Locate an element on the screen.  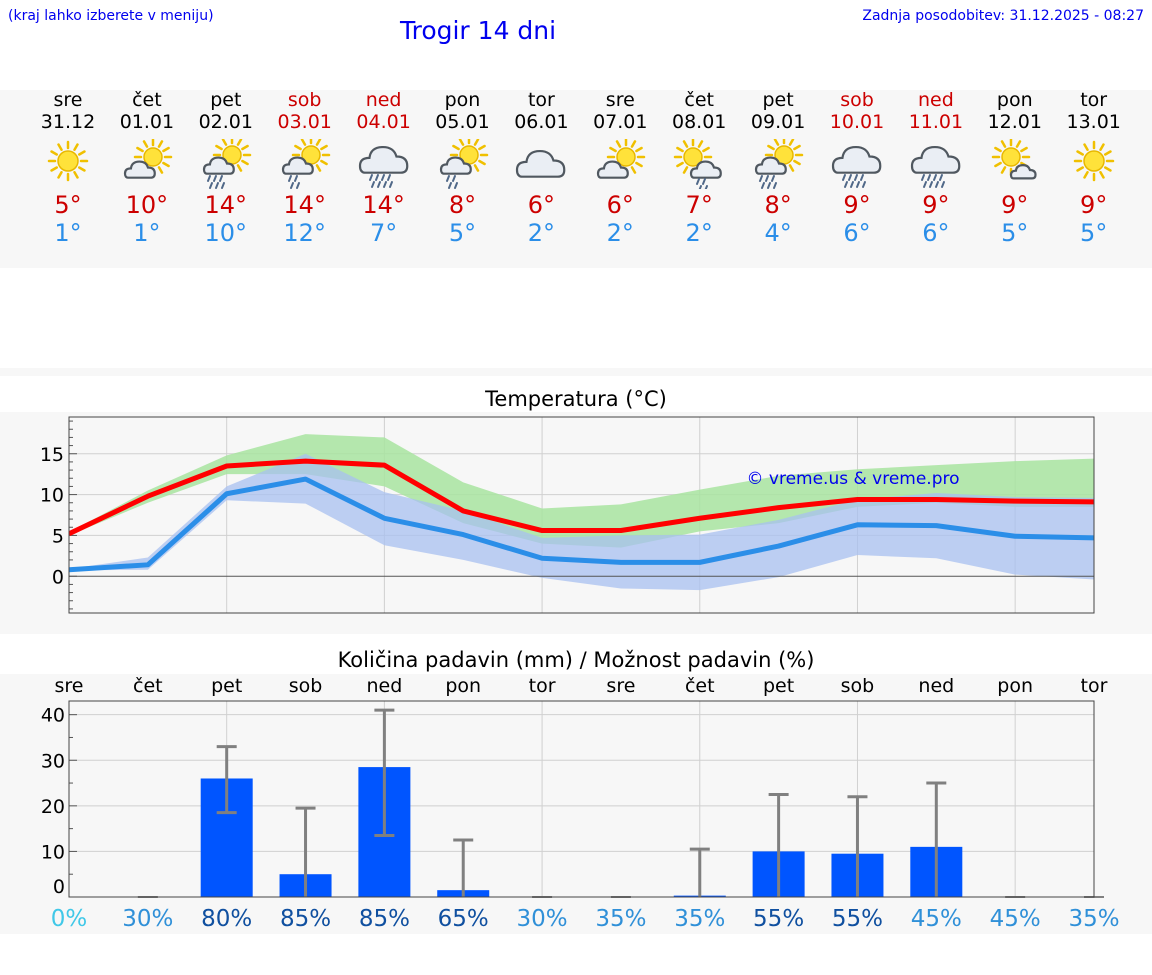
day-column: sre 07.01 6° 2° is located at coordinates (620, 168).